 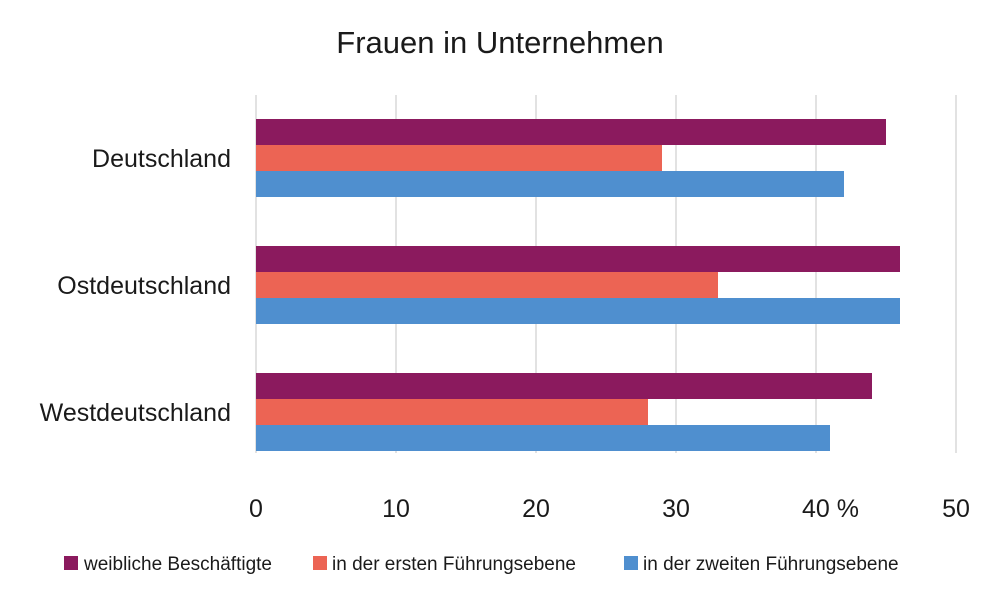 What do you see at coordinates (396, 509) in the screenshot?
I see `x-tick-label-10: 10` at bounding box center [396, 509].